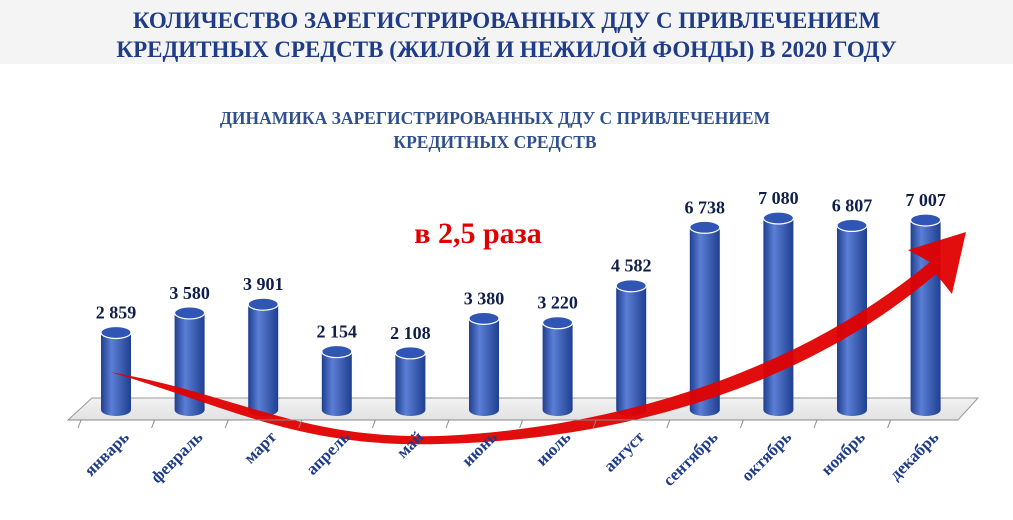  I want to click on value-label: 2 859, so click(116, 312).